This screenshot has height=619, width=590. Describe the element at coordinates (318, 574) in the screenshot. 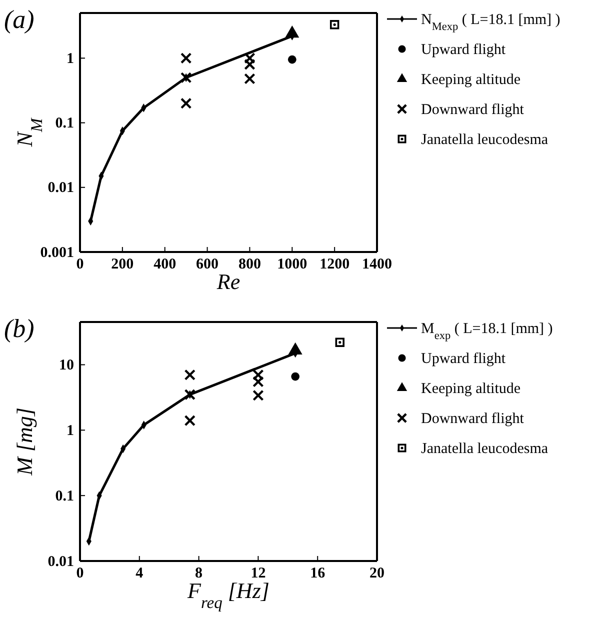

I see `x-tick-label: 16` at that location.